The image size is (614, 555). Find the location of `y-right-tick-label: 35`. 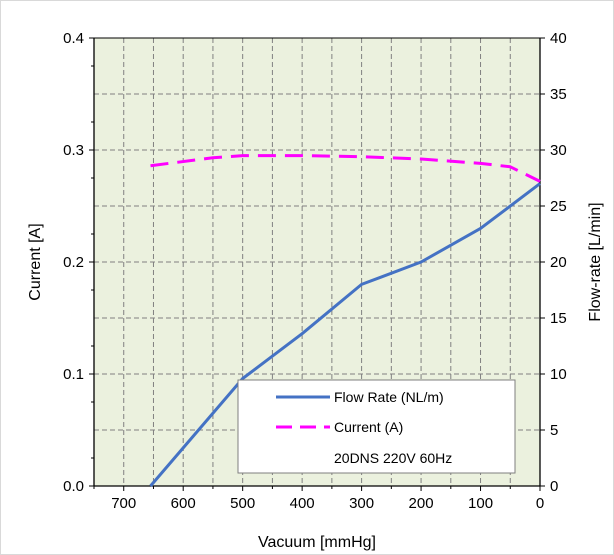

y-right-tick-label: 35 is located at coordinates (558, 94).